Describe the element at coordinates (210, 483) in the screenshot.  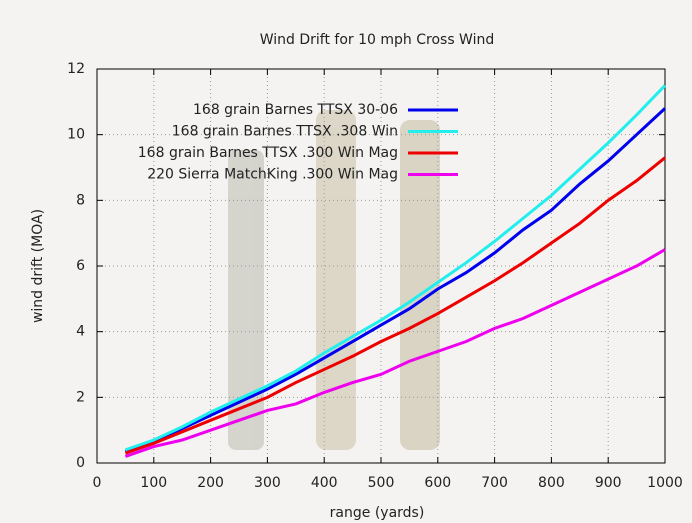
I see `x-tick-label: 200` at that location.